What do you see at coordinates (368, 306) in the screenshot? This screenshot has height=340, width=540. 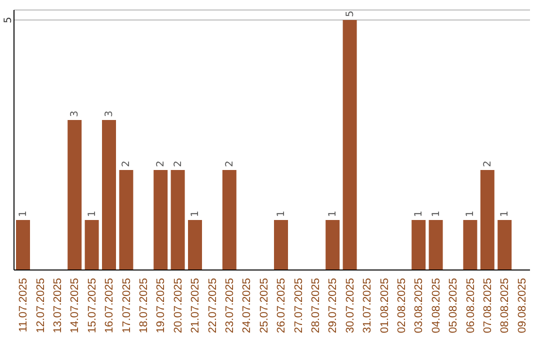 I see `x-tick-label: 31.07.2025` at bounding box center [368, 306].